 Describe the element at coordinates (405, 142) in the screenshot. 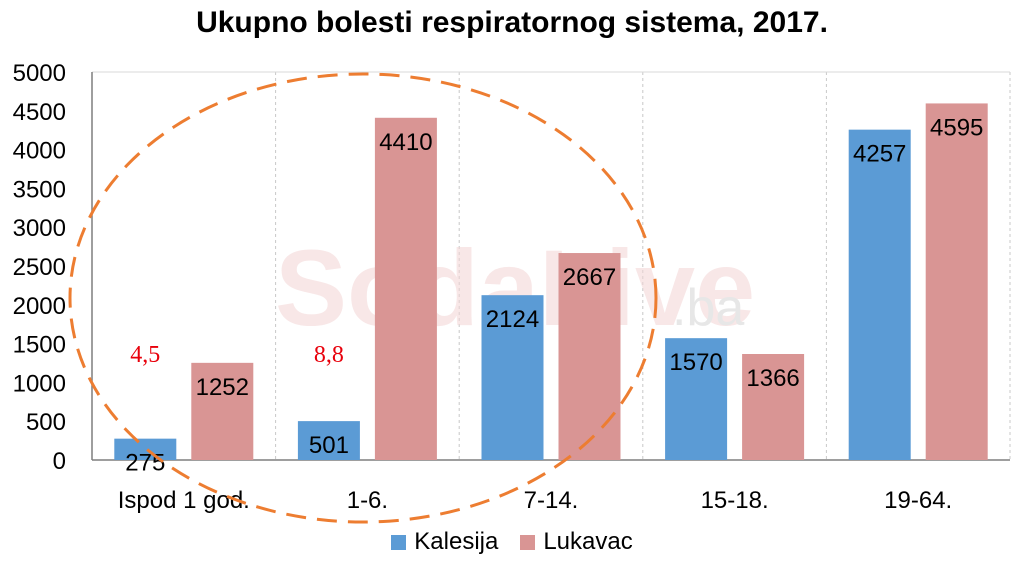

I see `data-label: 4410` at that location.